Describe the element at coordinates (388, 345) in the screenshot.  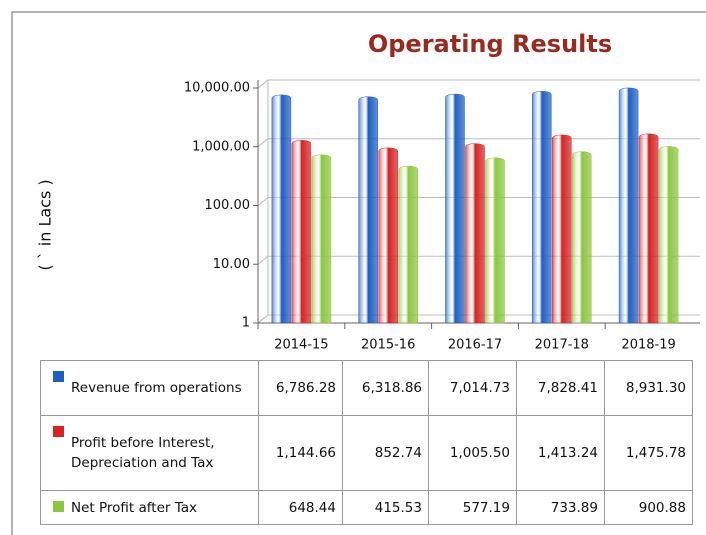
I see `x-tick-label: 2015-16` at that location.